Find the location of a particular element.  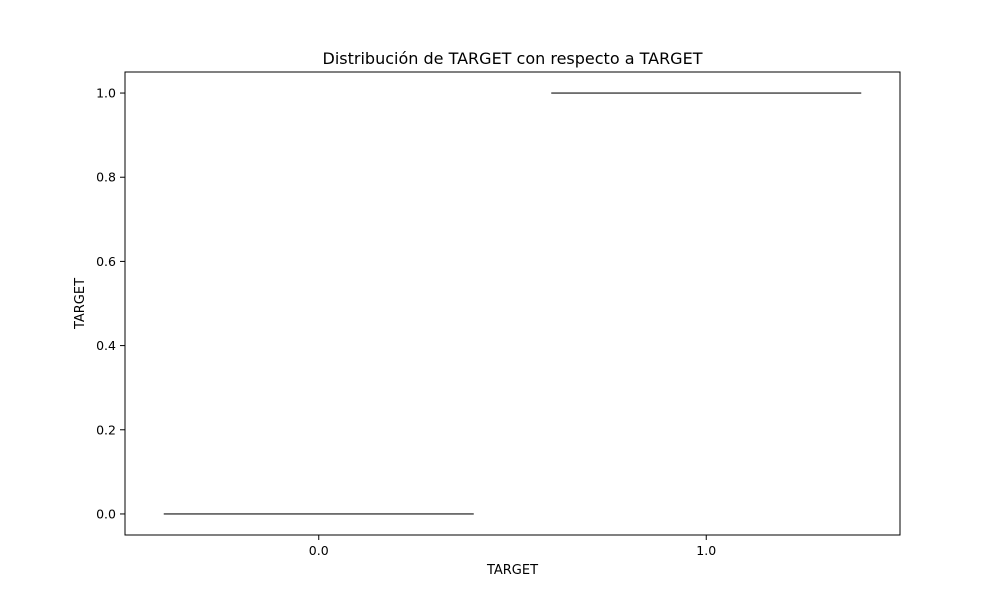

y-tick-label: 0.4 is located at coordinates (106, 345).